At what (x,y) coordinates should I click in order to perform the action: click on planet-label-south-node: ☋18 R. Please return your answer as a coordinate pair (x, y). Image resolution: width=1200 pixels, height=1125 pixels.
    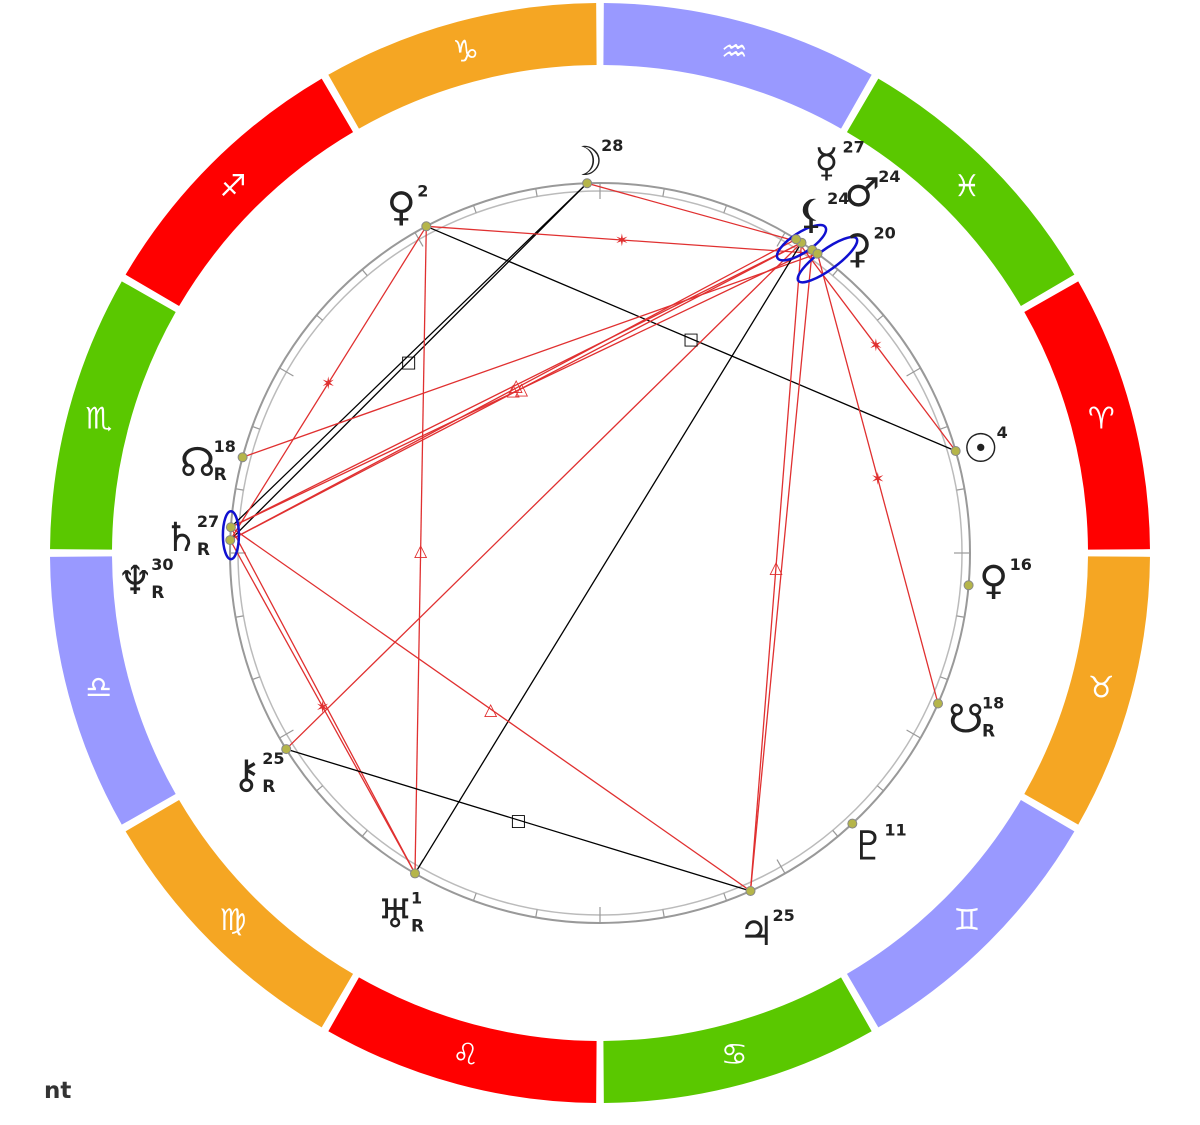
    Looking at the image, I should click on (976, 717).